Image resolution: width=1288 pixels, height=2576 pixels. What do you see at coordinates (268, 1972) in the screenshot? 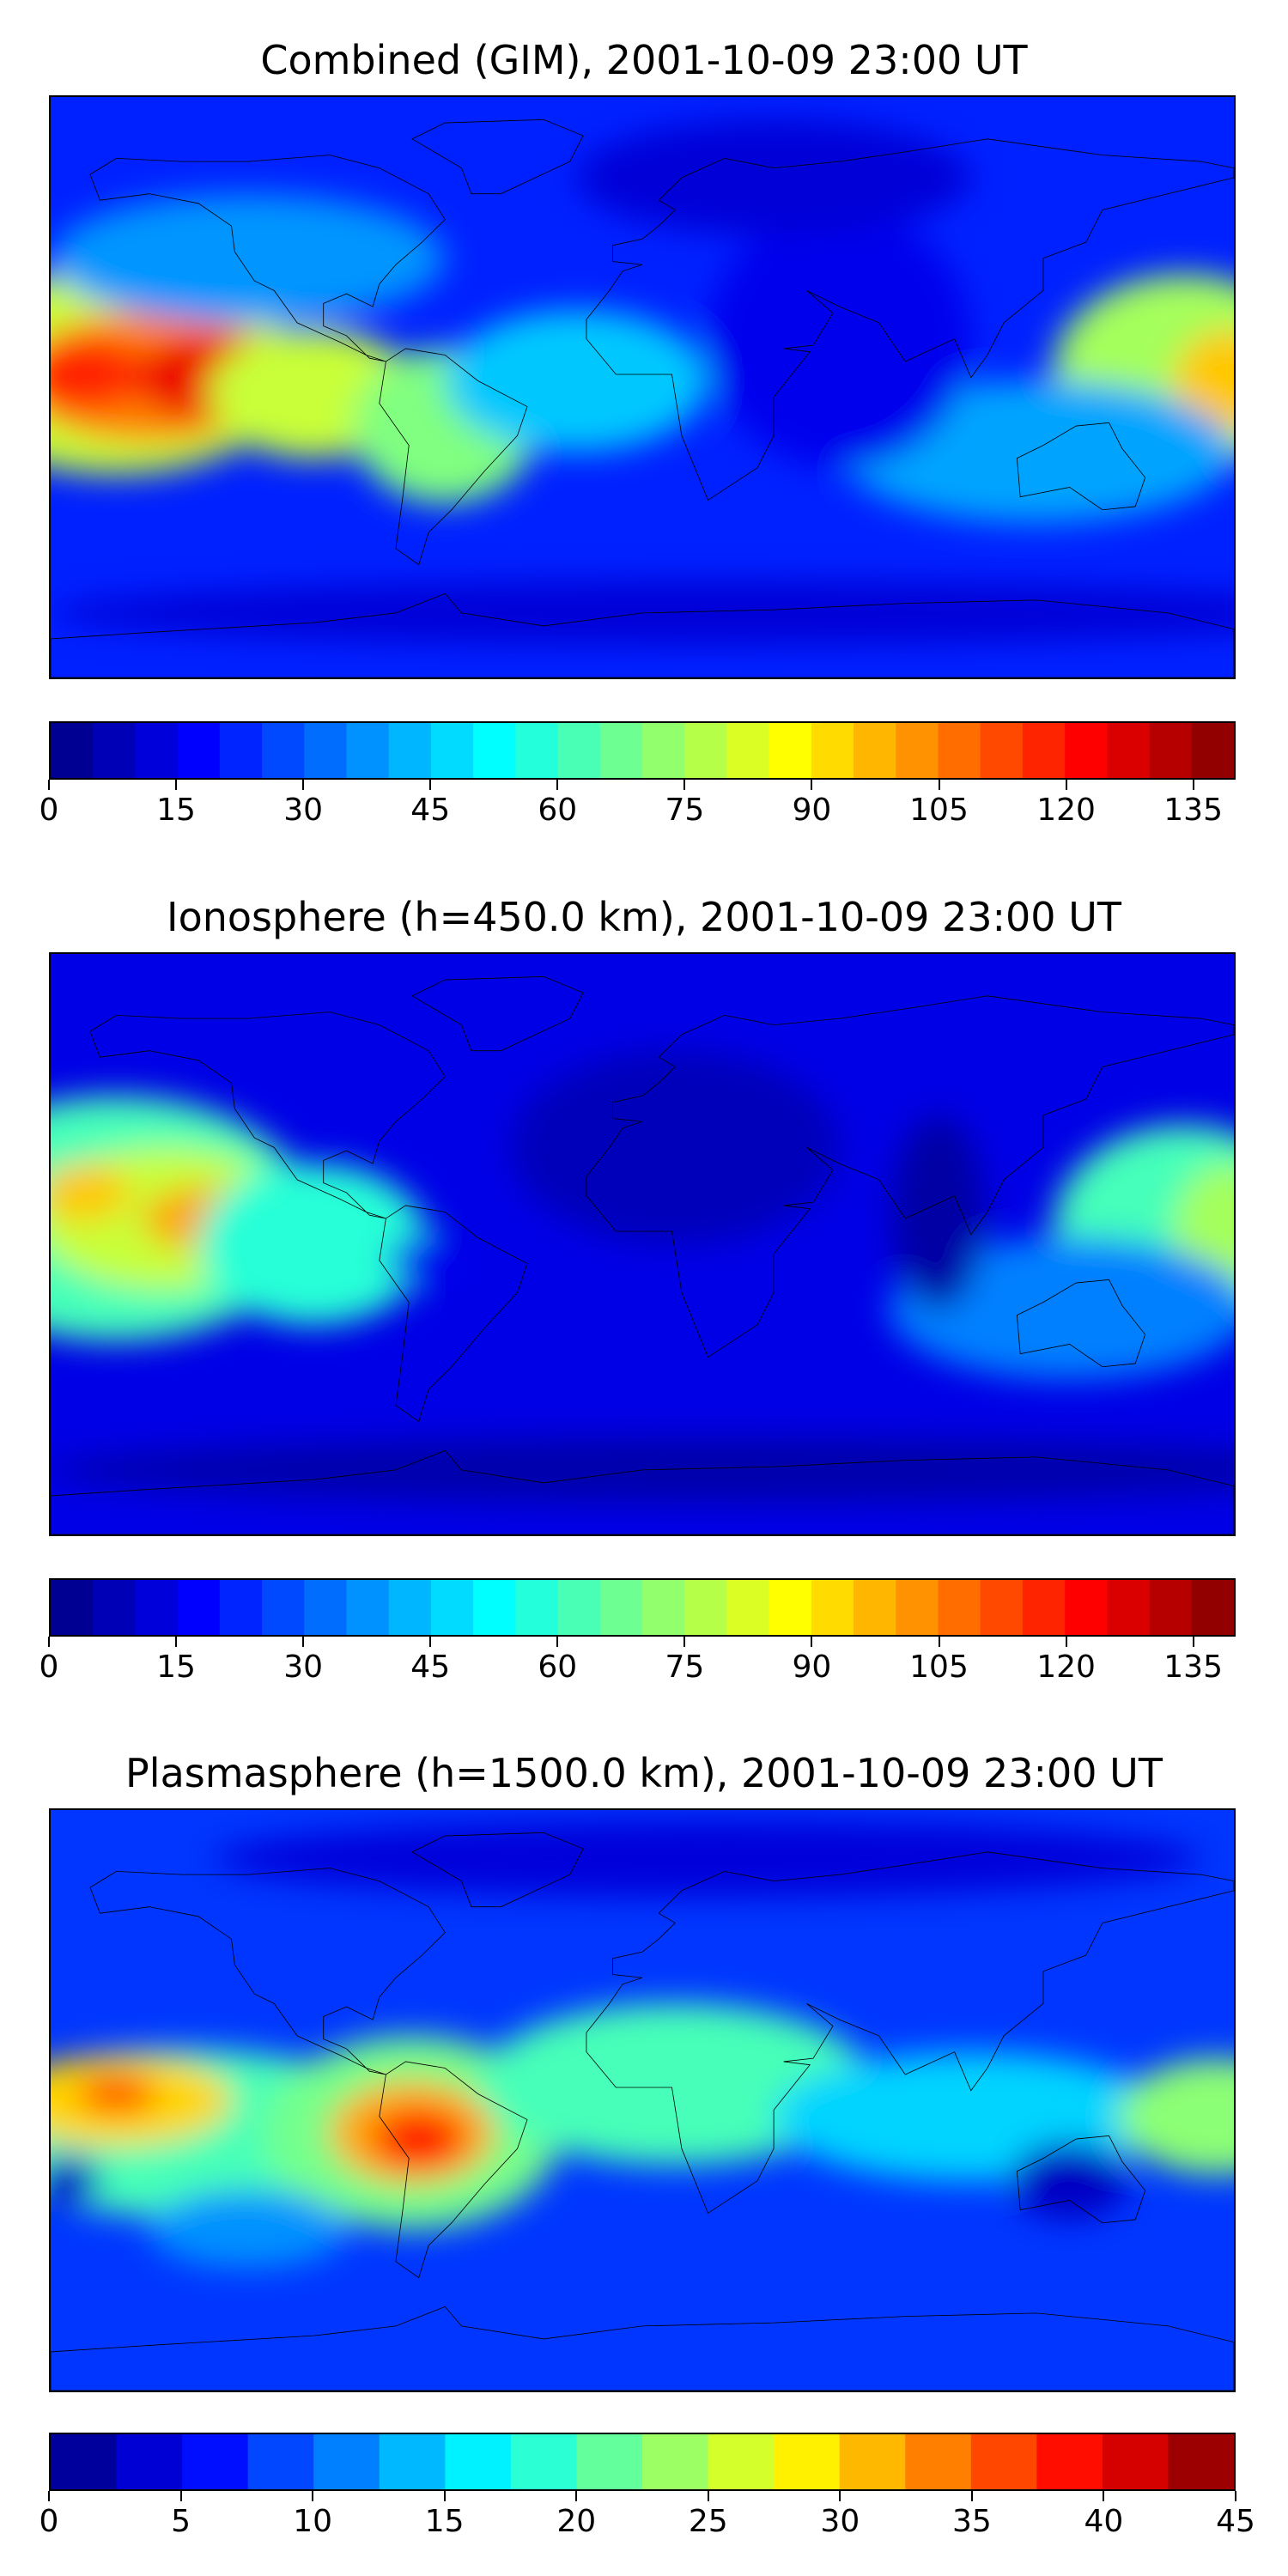
I see `coastline-north-america` at bounding box center [268, 1972].